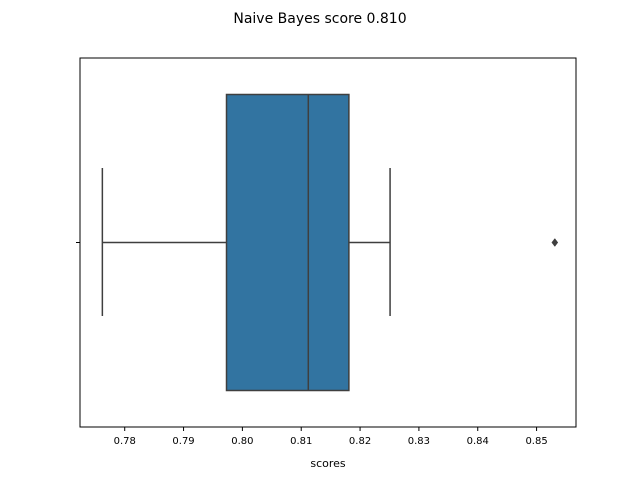 The height and width of the screenshot is (480, 640). I want to click on outlier-point, so click(555, 242).